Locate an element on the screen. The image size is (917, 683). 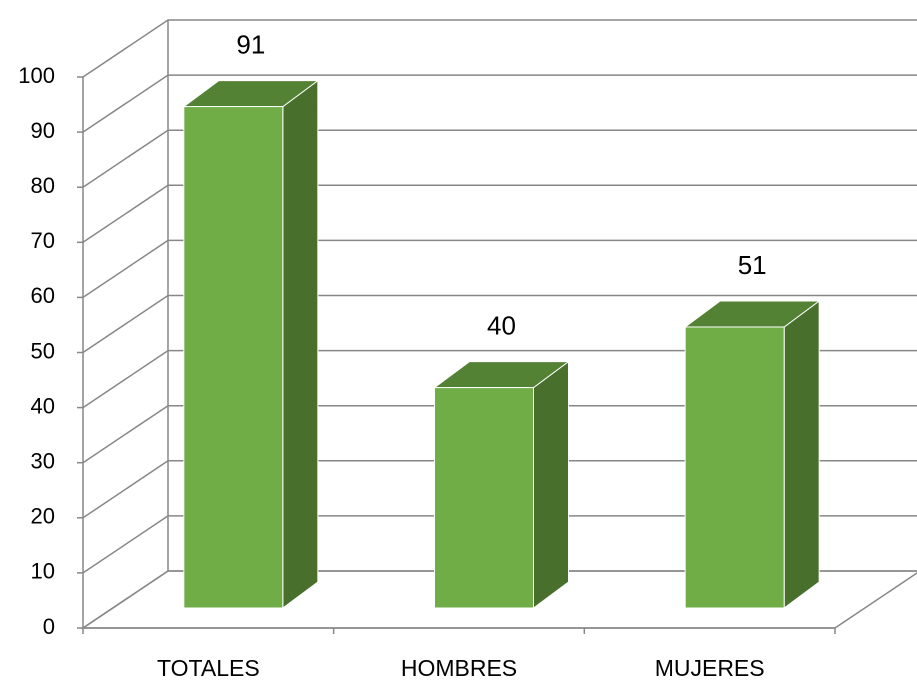
y-tick-label: 30 is located at coordinates (43, 461).